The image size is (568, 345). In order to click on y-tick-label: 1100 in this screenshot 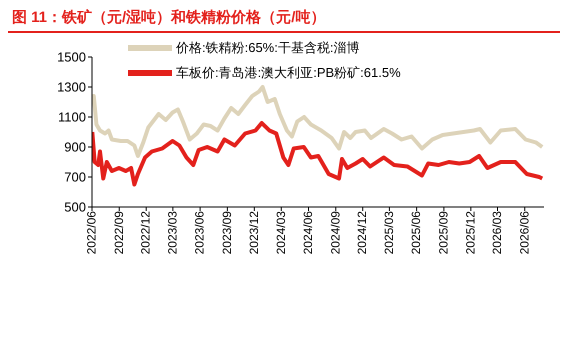, I will do `click(72, 117)`.